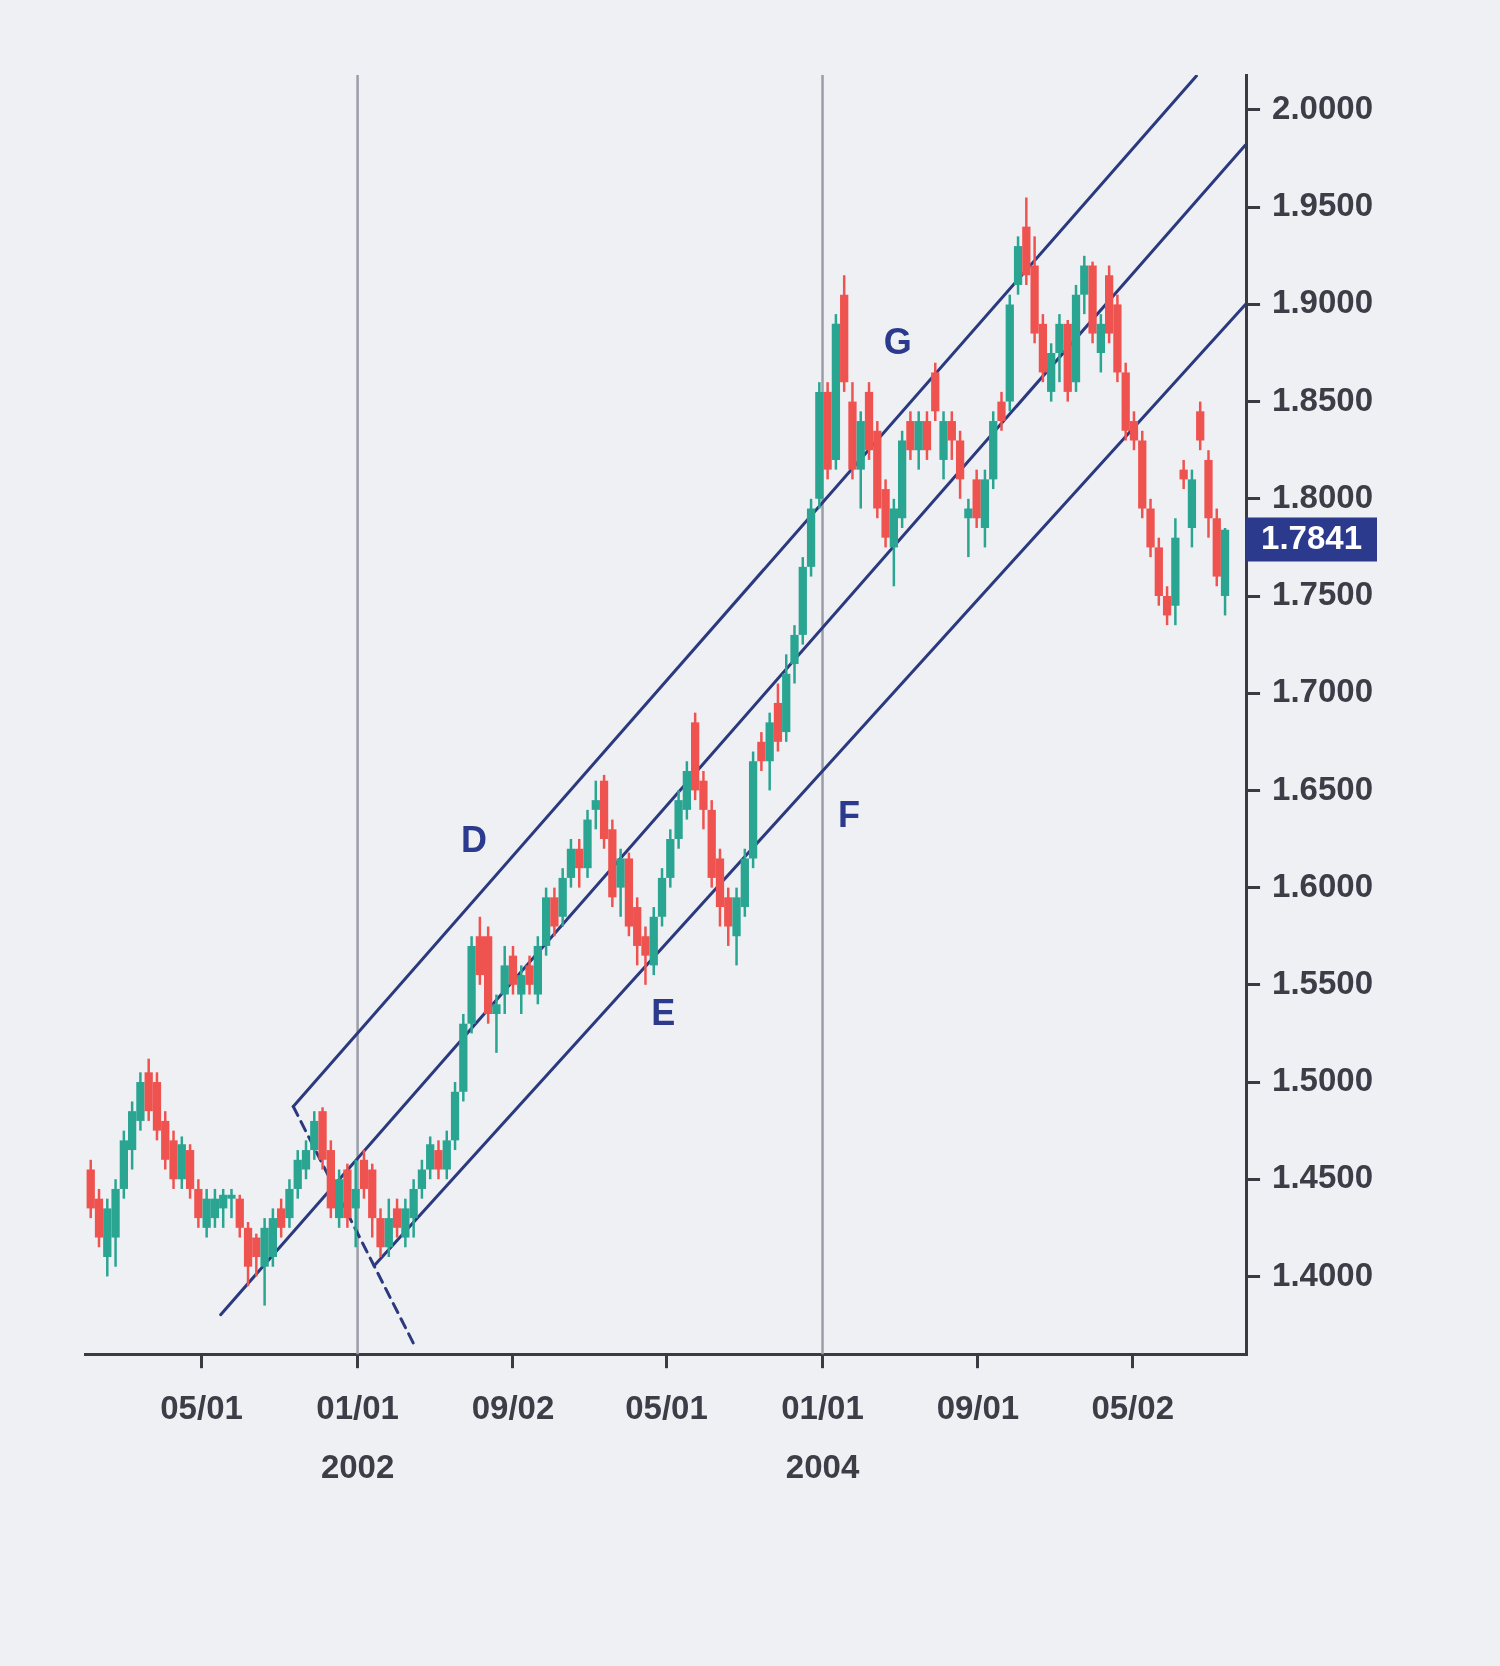  What do you see at coordinates (1322, 885) in the screenshot?
I see `y-tick-label: 1.6000` at bounding box center [1322, 885].